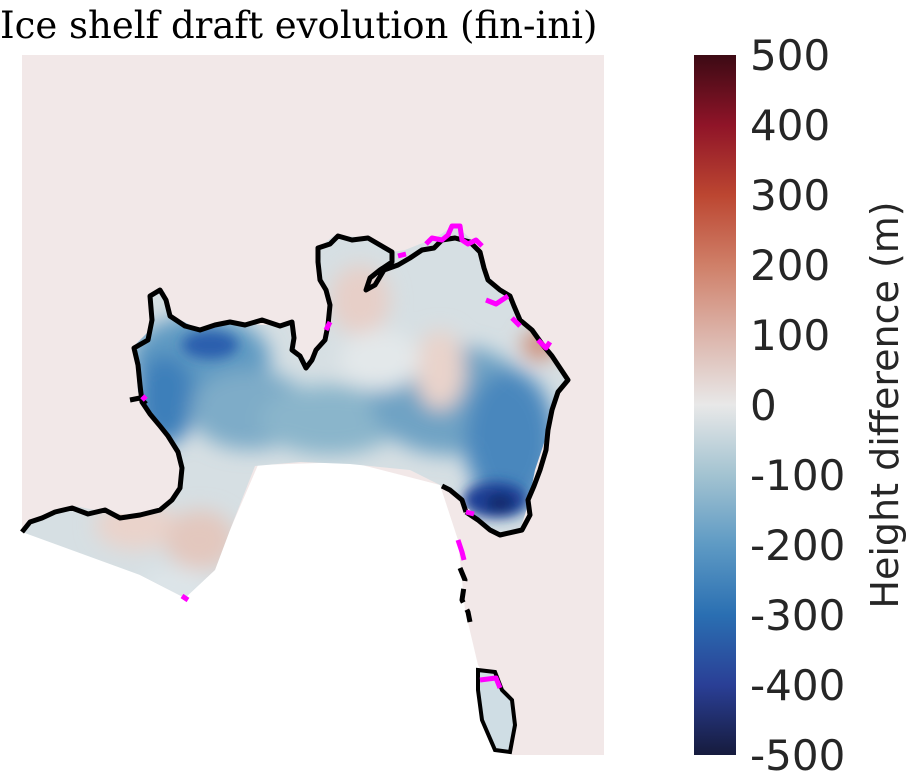 The width and height of the screenshot is (915, 774). Describe the element at coordinates (763, 405) in the screenshot. I see `colorbar-tick-label: 0` at that location.